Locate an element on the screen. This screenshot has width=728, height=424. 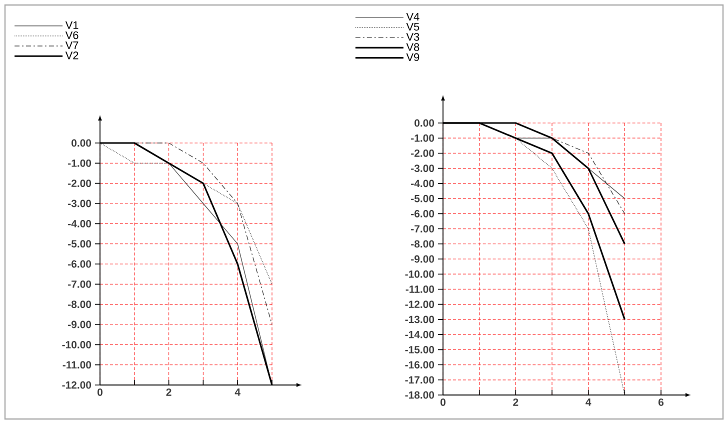
y-tick-label: -13.00 is located at coordinates (419, 320).